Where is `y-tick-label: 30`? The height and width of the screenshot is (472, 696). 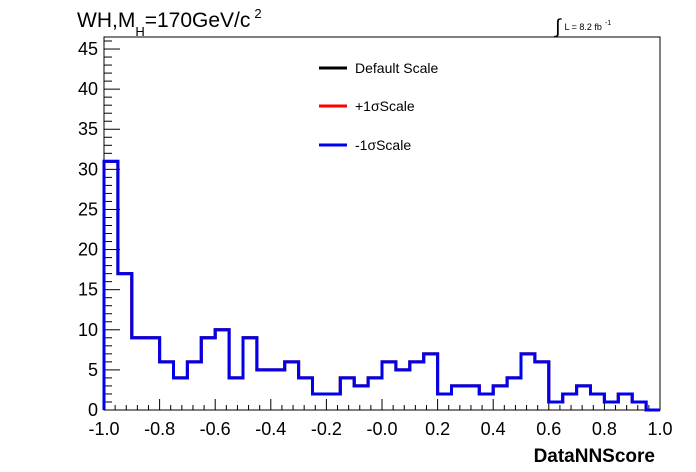 y-tick-label: 30 is located at coordinates (88, 169).